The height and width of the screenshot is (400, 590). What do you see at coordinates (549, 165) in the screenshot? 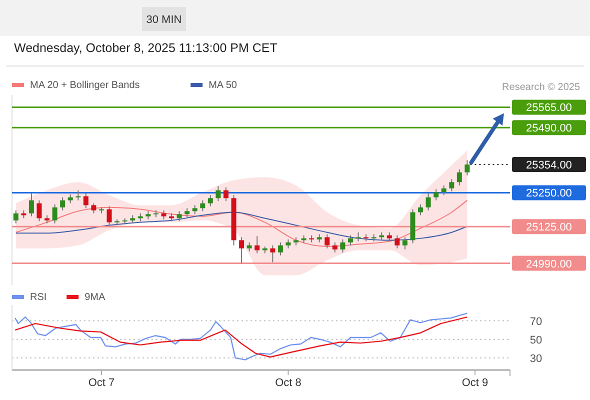
I see `ref-line-label: 25354.00` at bounding box center [549, 165].